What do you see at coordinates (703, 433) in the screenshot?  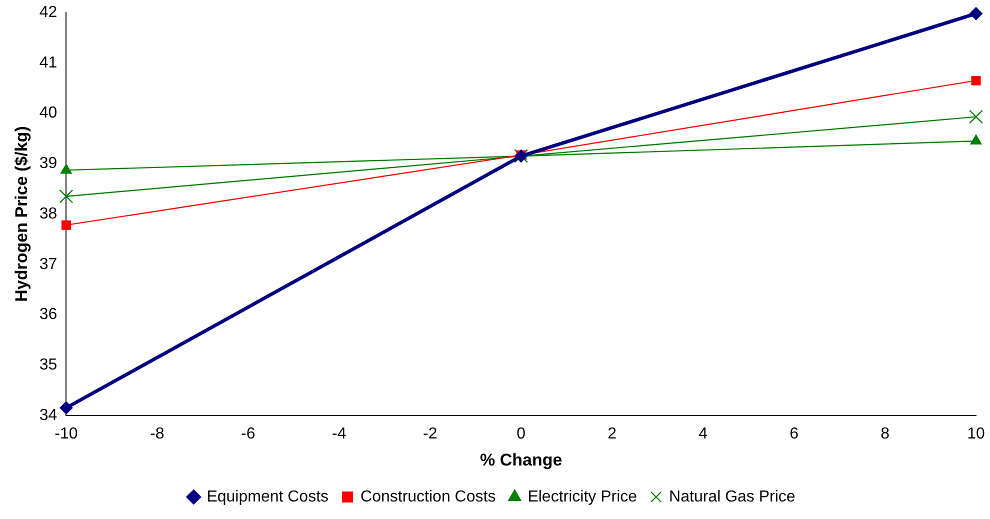 I see `x-tick-label: 4` at bounding box center [703, 433].